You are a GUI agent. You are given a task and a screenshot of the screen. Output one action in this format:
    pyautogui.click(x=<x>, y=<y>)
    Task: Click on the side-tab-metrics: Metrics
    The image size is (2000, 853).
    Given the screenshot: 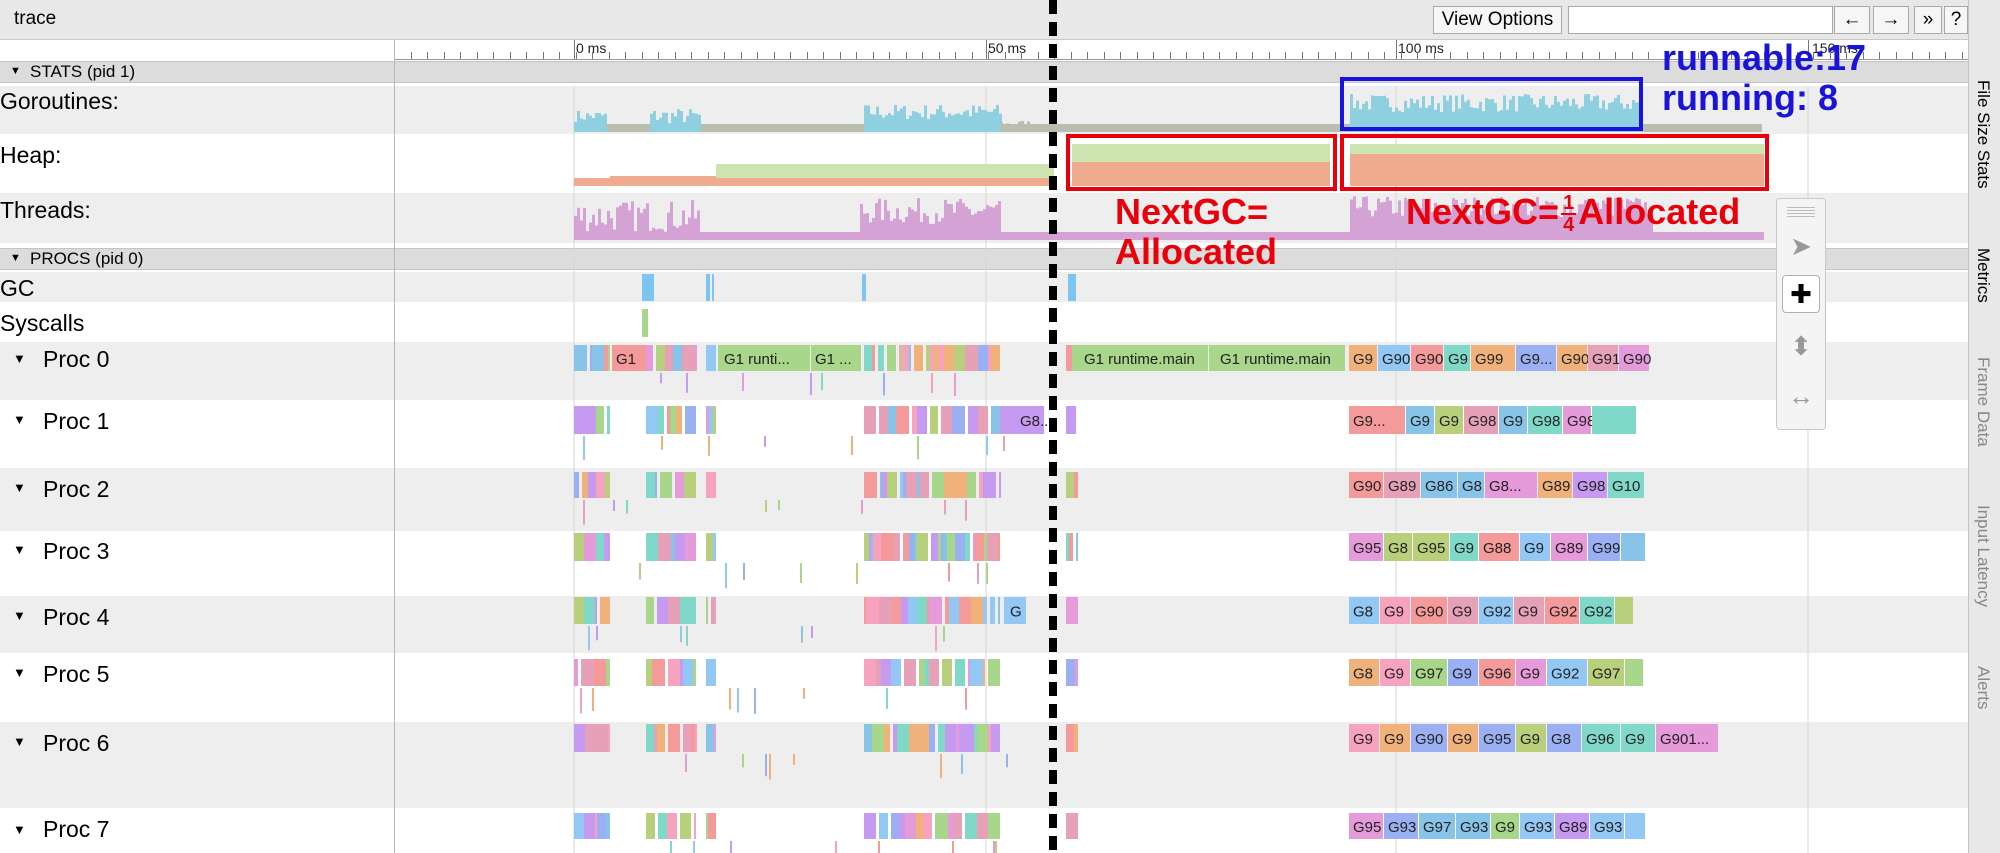 What is the action you would take?
    pyautogui.click(x=1983, y=275)
    